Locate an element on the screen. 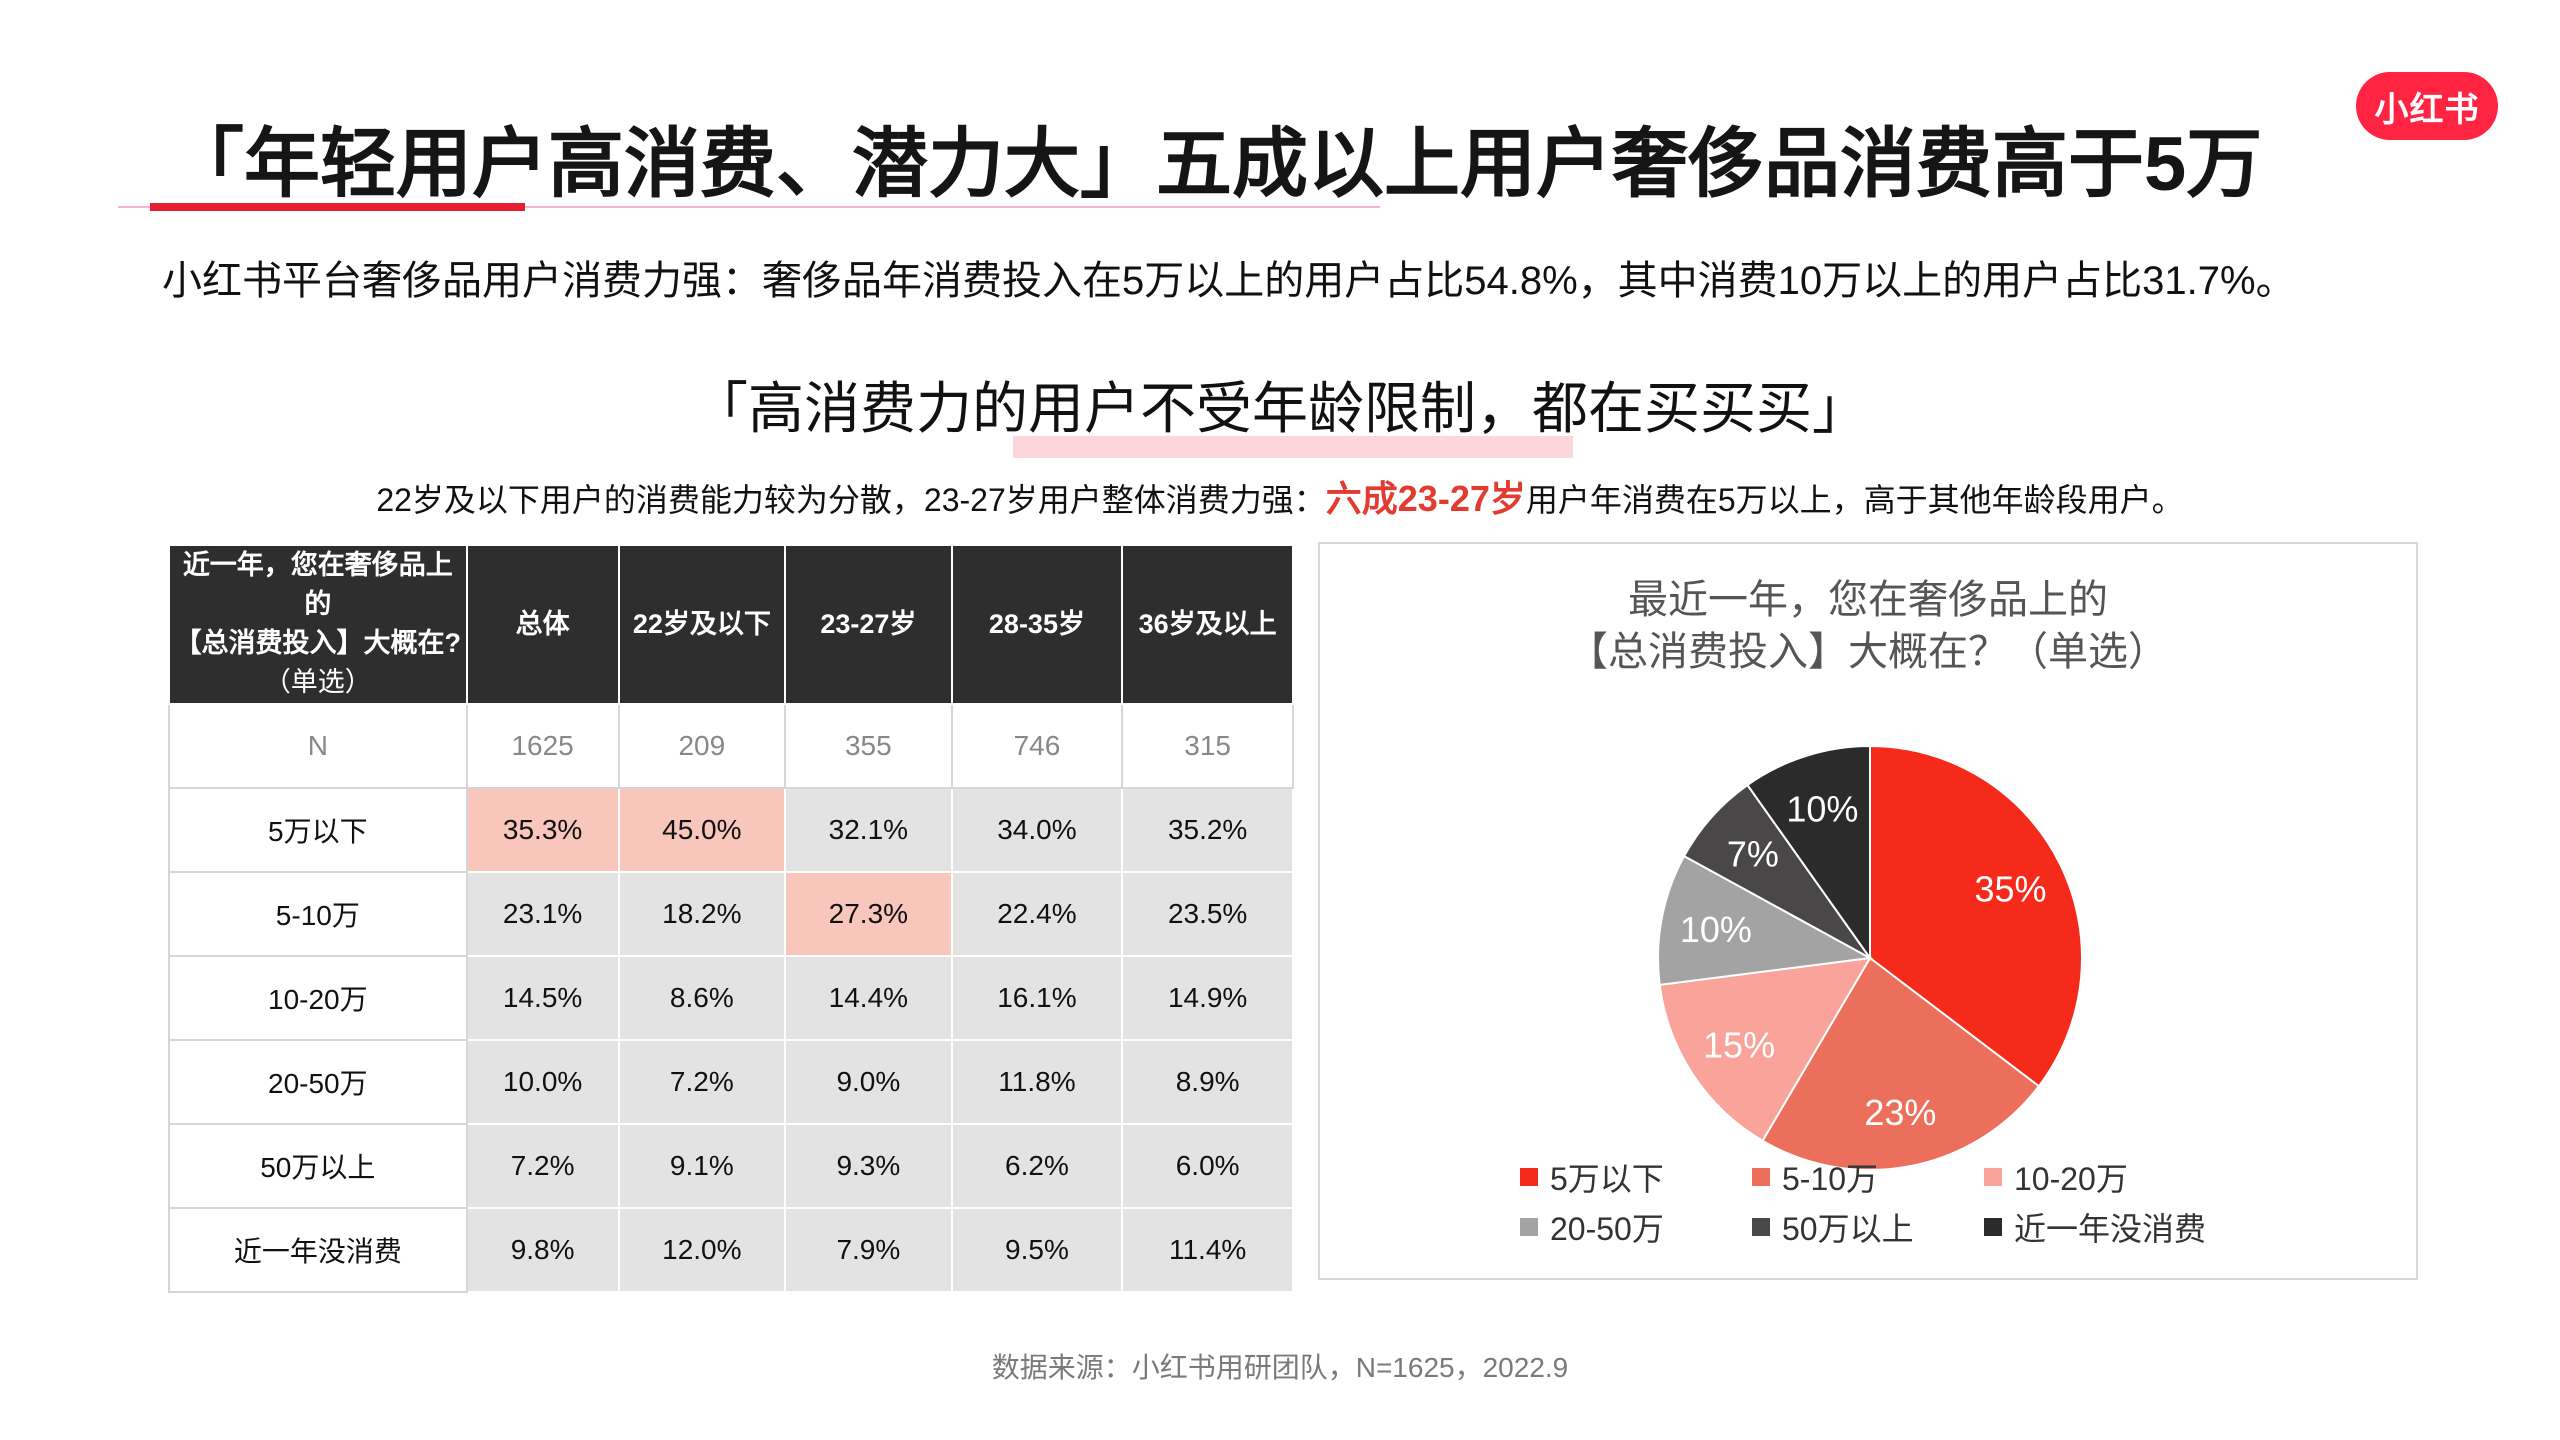  legend-item: 50万以上 is located at coordinates (1868, 1227).